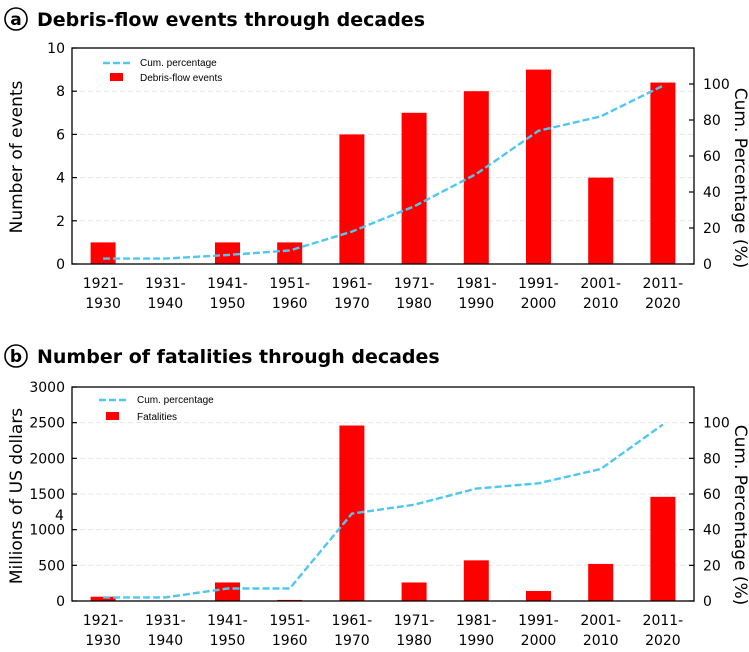 This screenshot has width=749, height=652. What do you see at coordinates (59, 516) in the screenshot?
I see `panel-b-stray-label: 4` at bounding box center [59, 516].